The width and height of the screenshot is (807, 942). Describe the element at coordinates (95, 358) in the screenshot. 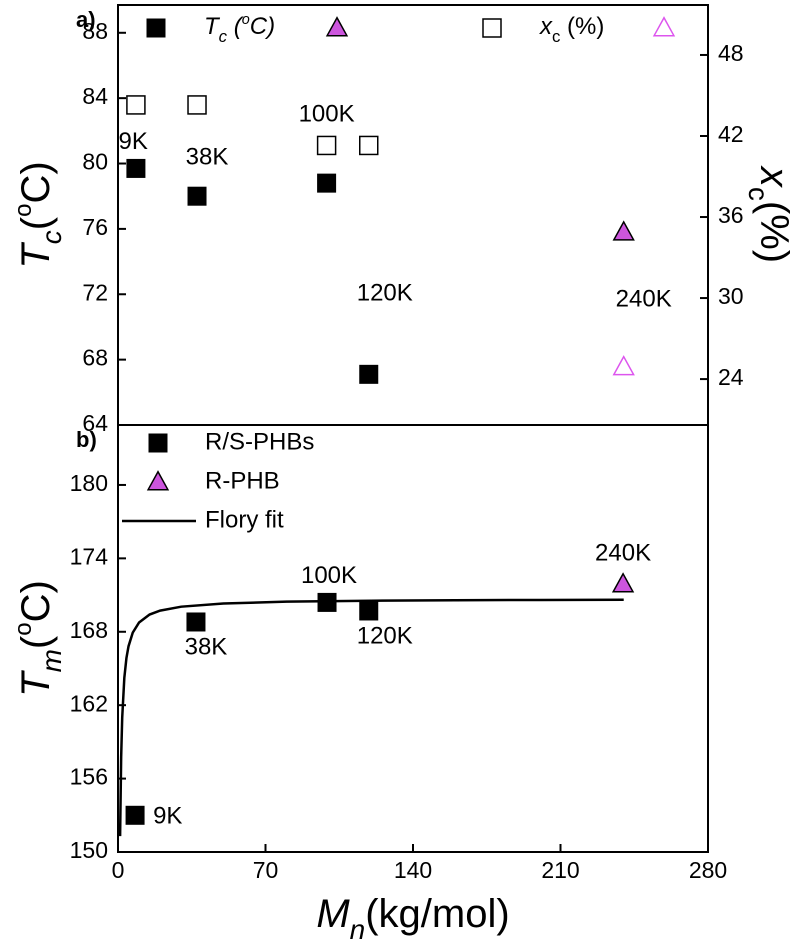

I see `y-tick-label: 68` at that location.